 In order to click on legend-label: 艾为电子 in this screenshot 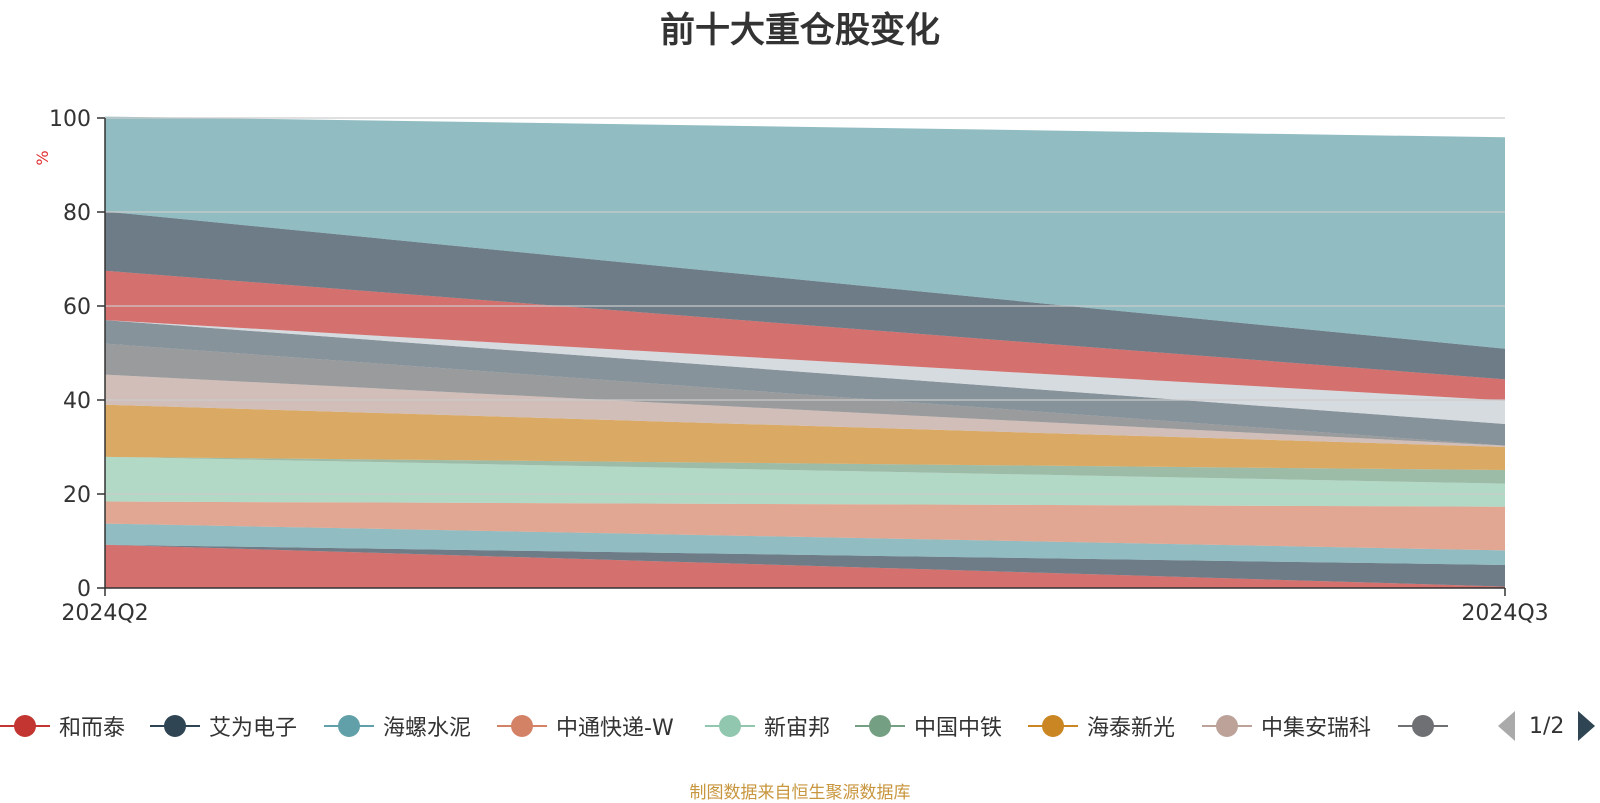, I will do `click(253, 728)`.